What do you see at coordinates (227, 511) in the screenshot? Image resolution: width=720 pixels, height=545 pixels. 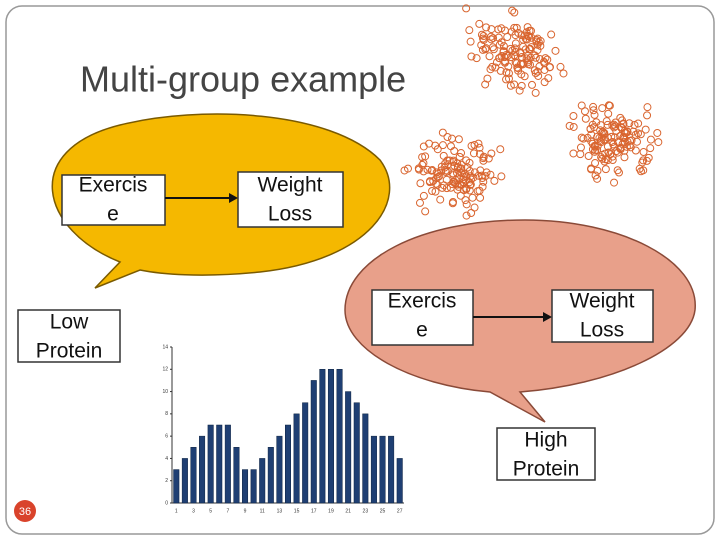 I see `x-tick-label: 7` at bounding box center [227, 511].